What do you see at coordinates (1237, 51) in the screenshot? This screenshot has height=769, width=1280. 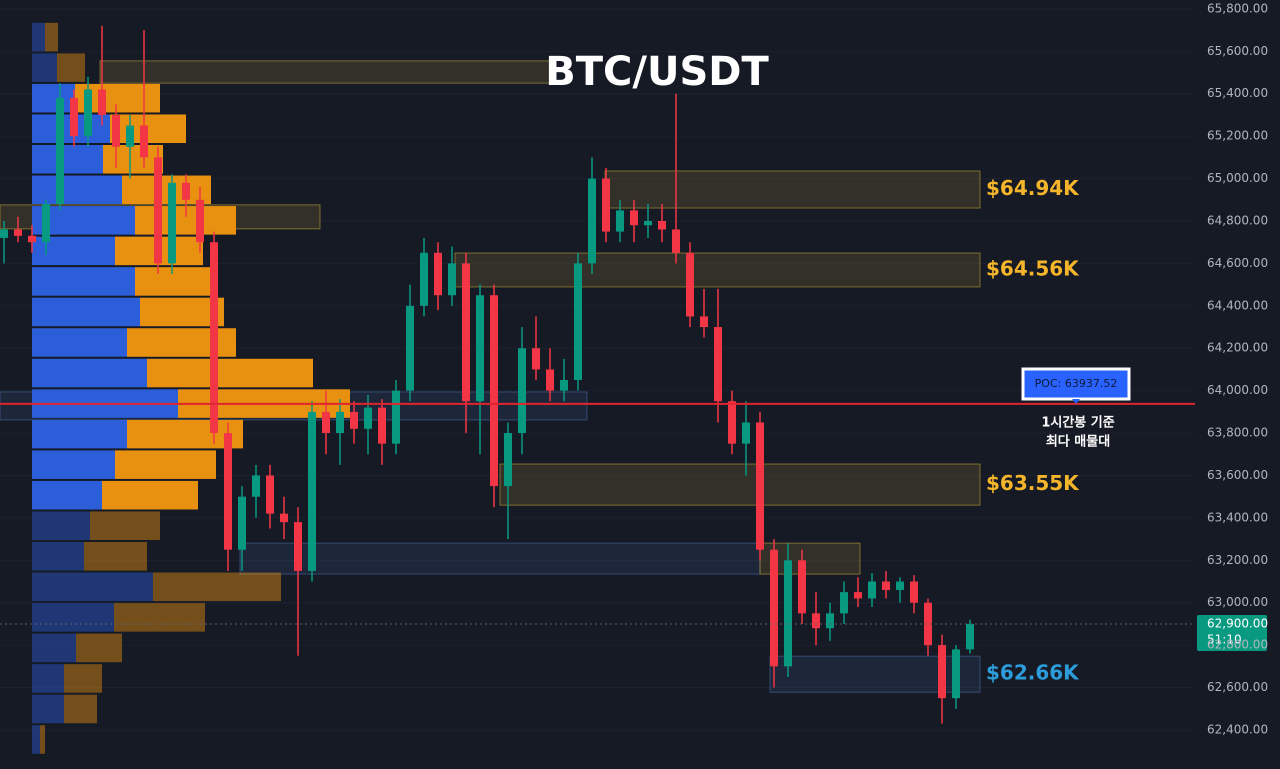 I see `y-tick-label: 65,600.00` at bounding box center [1237, 51].